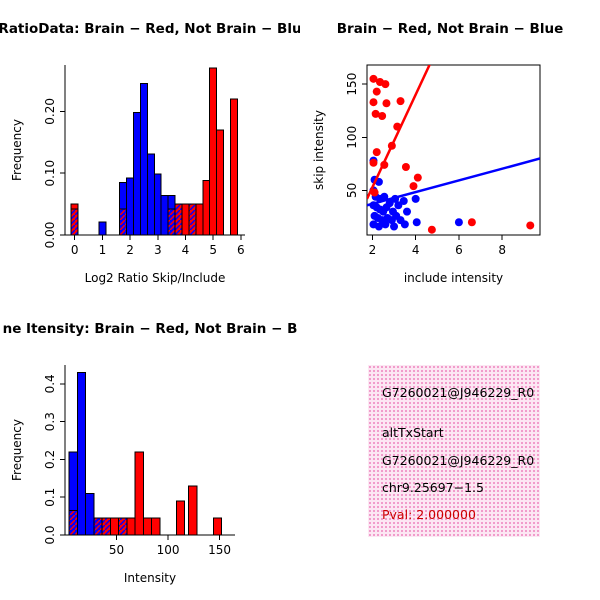  I want to click on svg-text: 0.2, so click(50, 459).